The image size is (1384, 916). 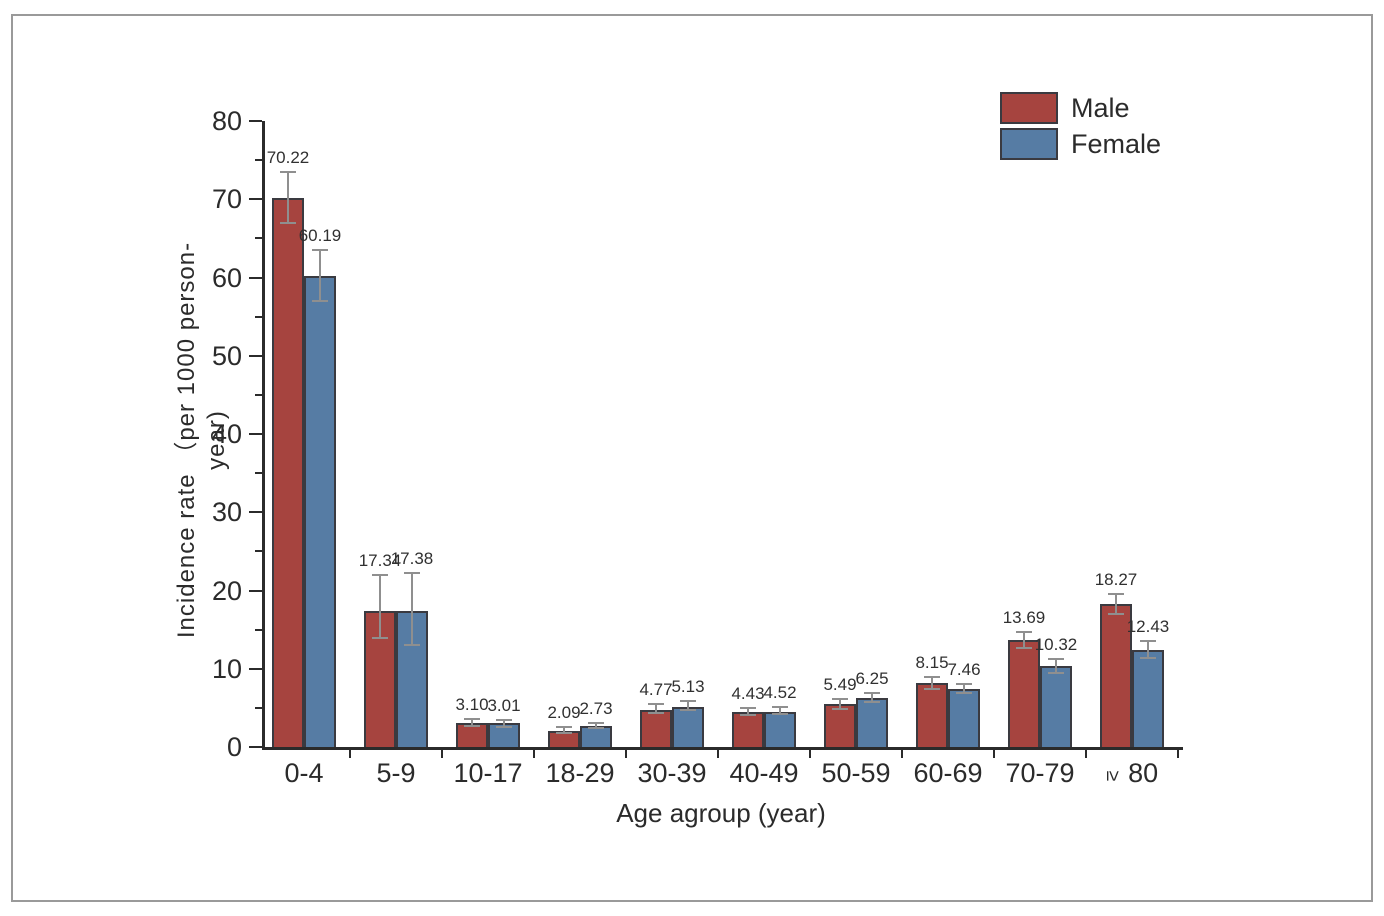 I want to click on value-label-male-10-17: 3.10, so click(x=472, y=704).